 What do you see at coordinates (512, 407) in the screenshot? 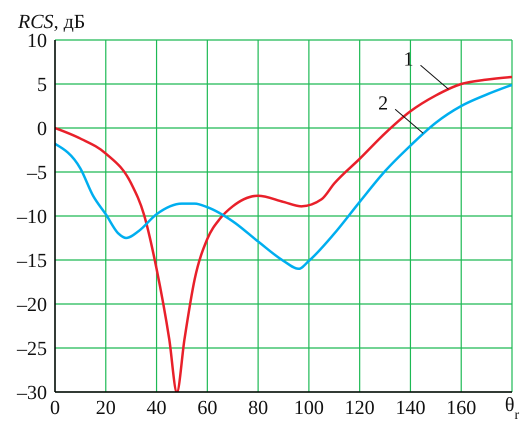
I see `x-axis-title: θ$_{r}$` at bounding box center [512, 407].